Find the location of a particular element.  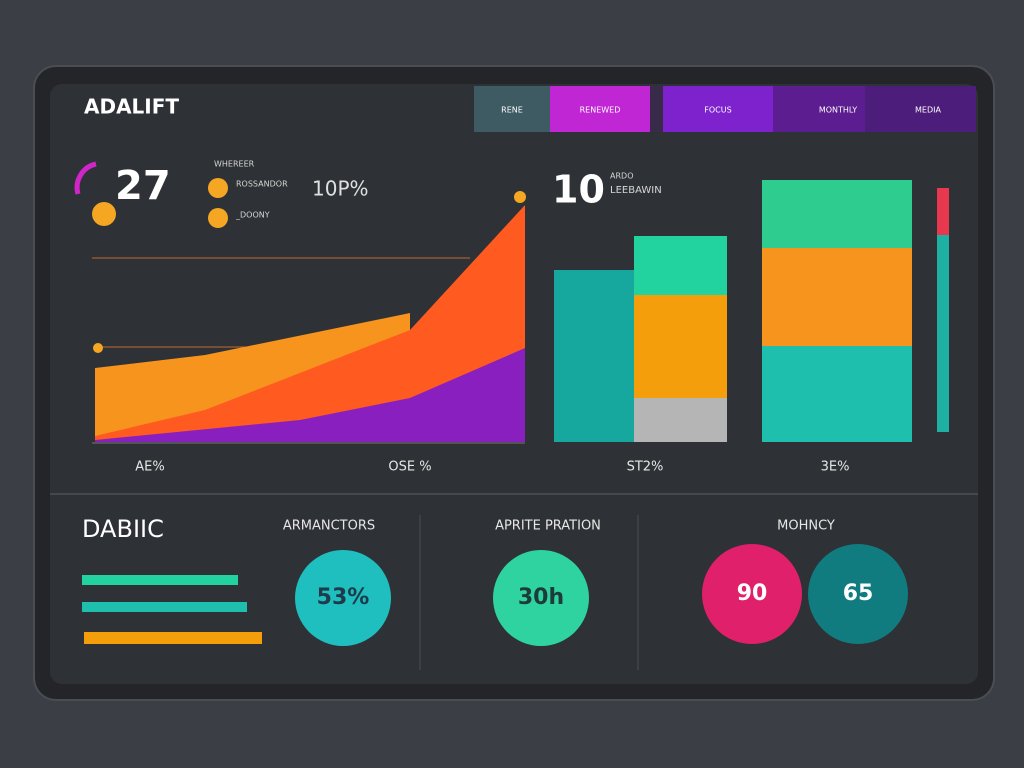

app-title: ADALIFT is located at coordinates (131, 107).